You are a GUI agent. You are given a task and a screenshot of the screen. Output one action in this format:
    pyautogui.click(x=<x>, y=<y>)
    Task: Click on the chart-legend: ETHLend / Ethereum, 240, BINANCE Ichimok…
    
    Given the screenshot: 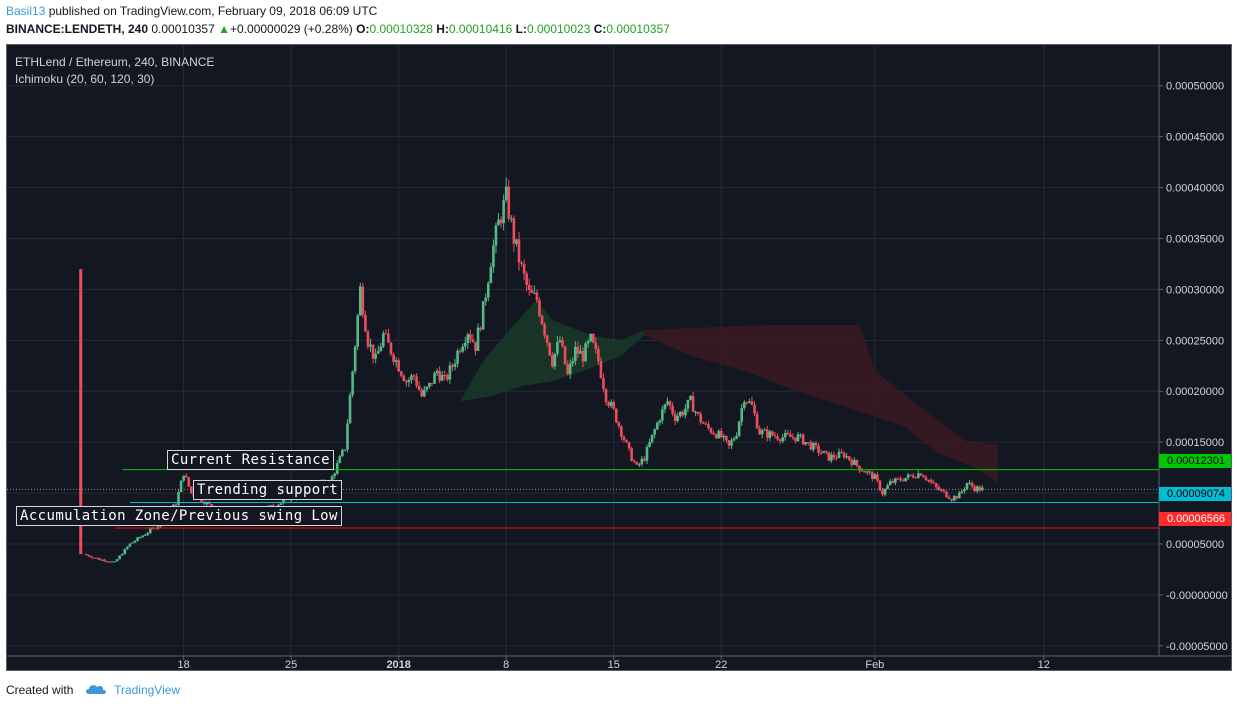 What is the action you would take?
    pyautogui.click(x=114, y=71)
    